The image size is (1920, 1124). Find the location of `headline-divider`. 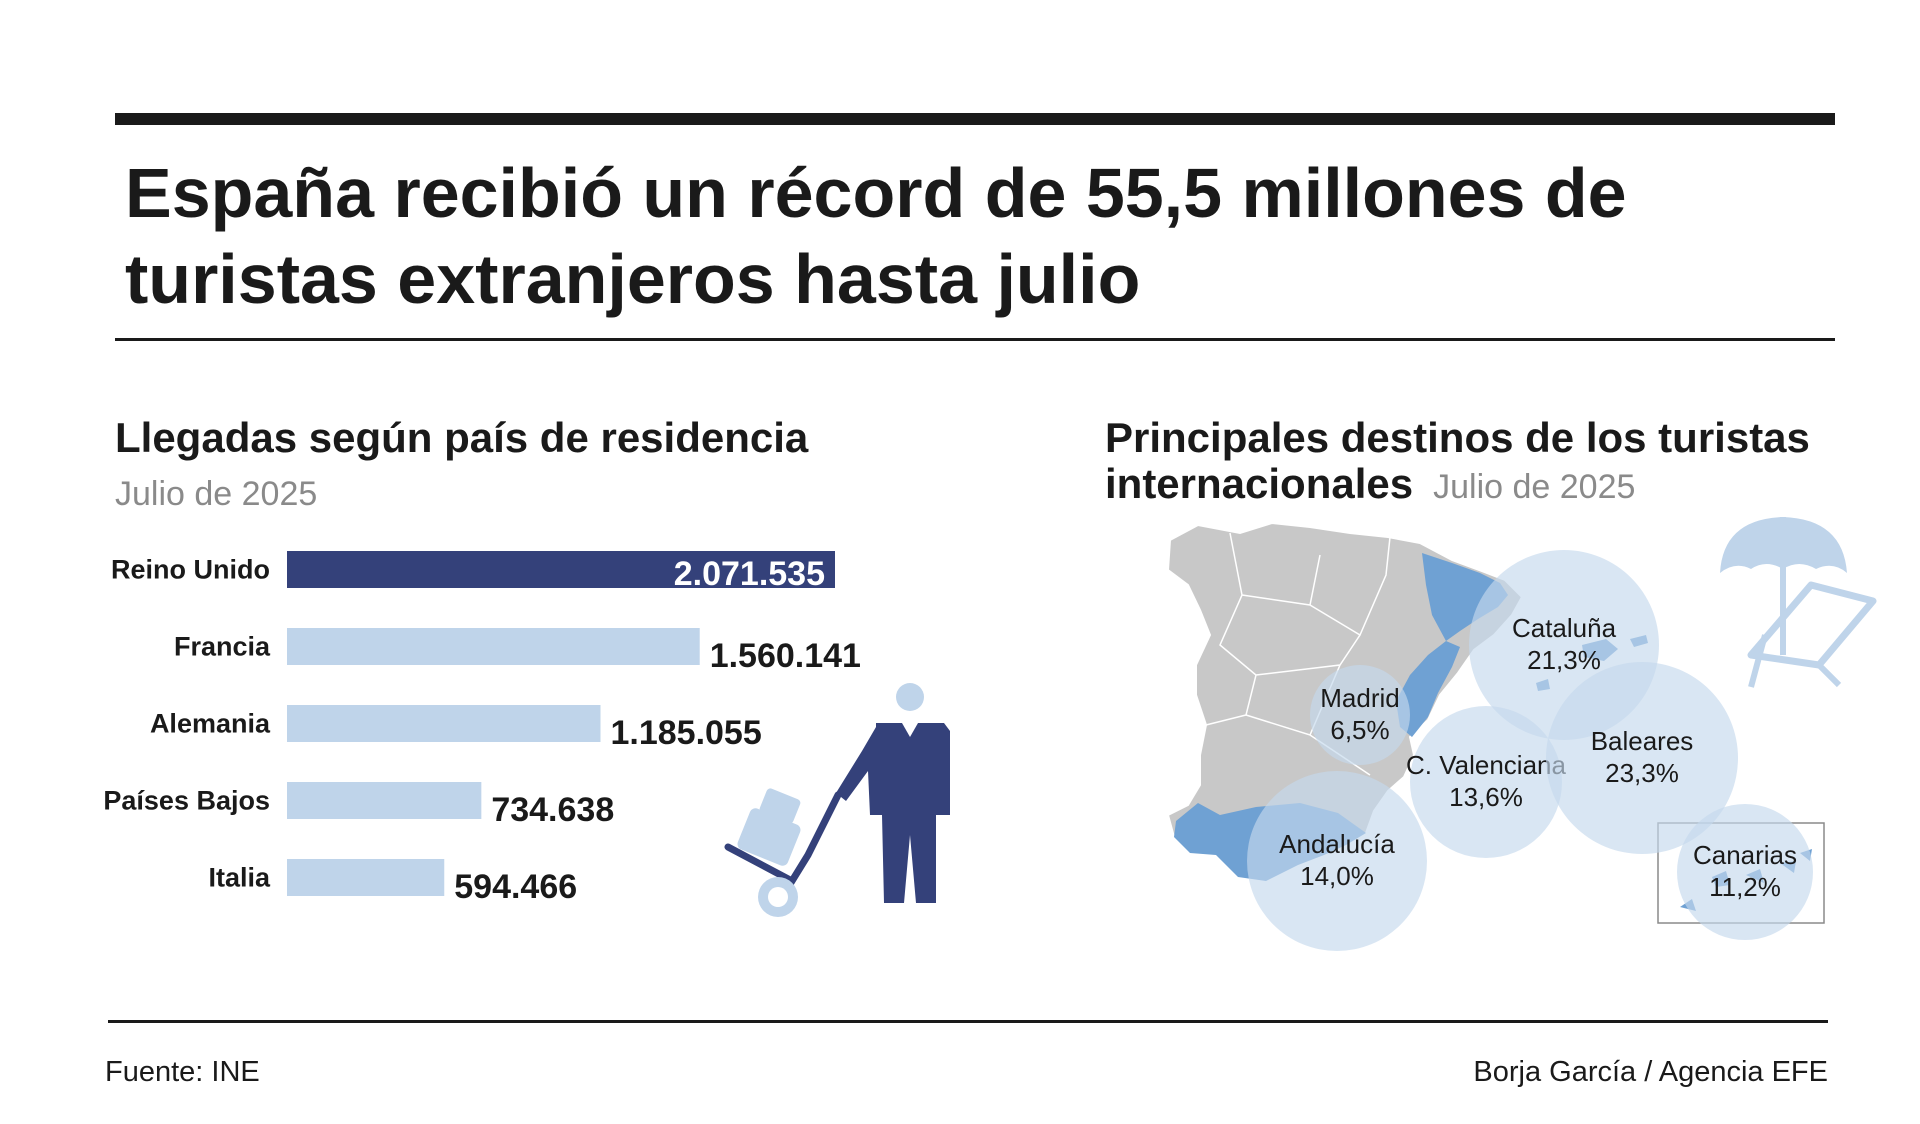

headline-divider is located at coordinates (975, 339).